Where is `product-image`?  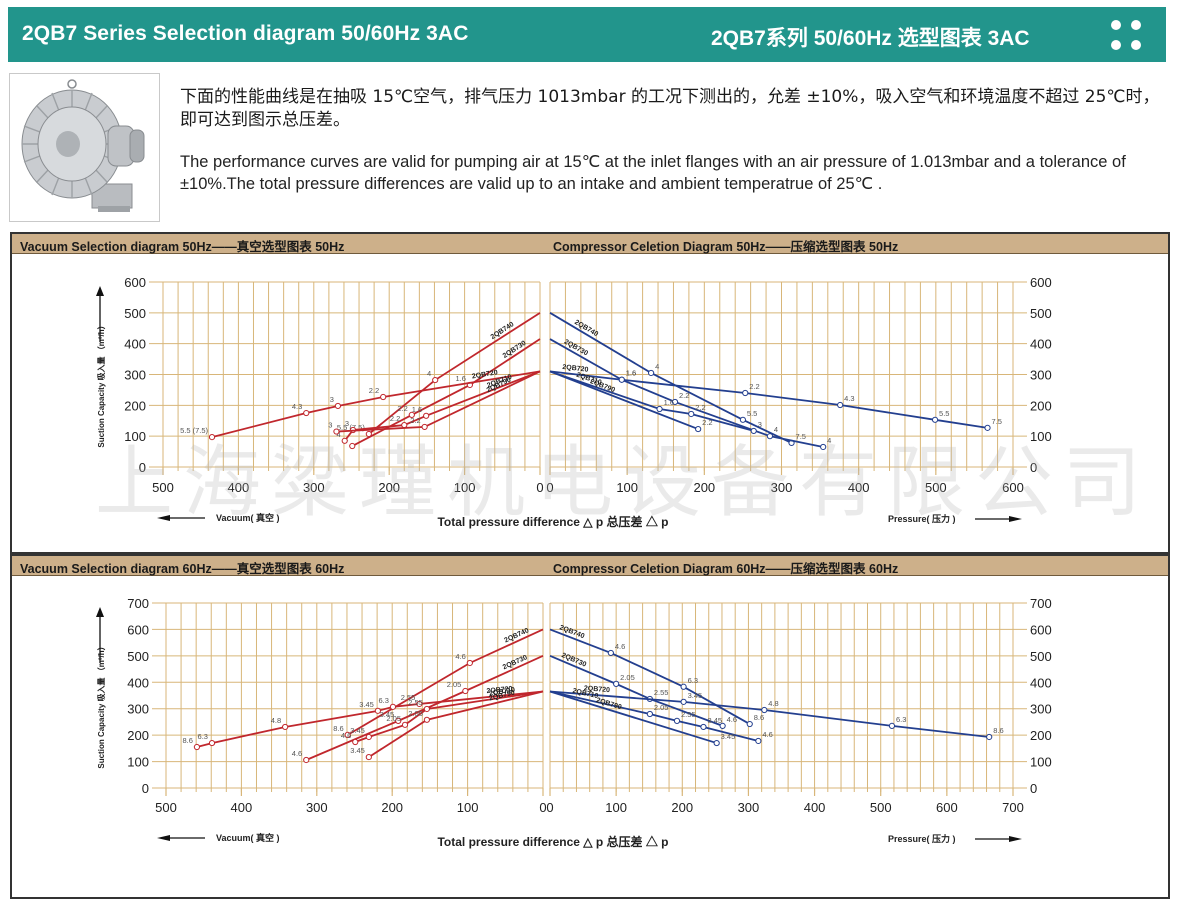 product-image is located at coordinates (84, 147).